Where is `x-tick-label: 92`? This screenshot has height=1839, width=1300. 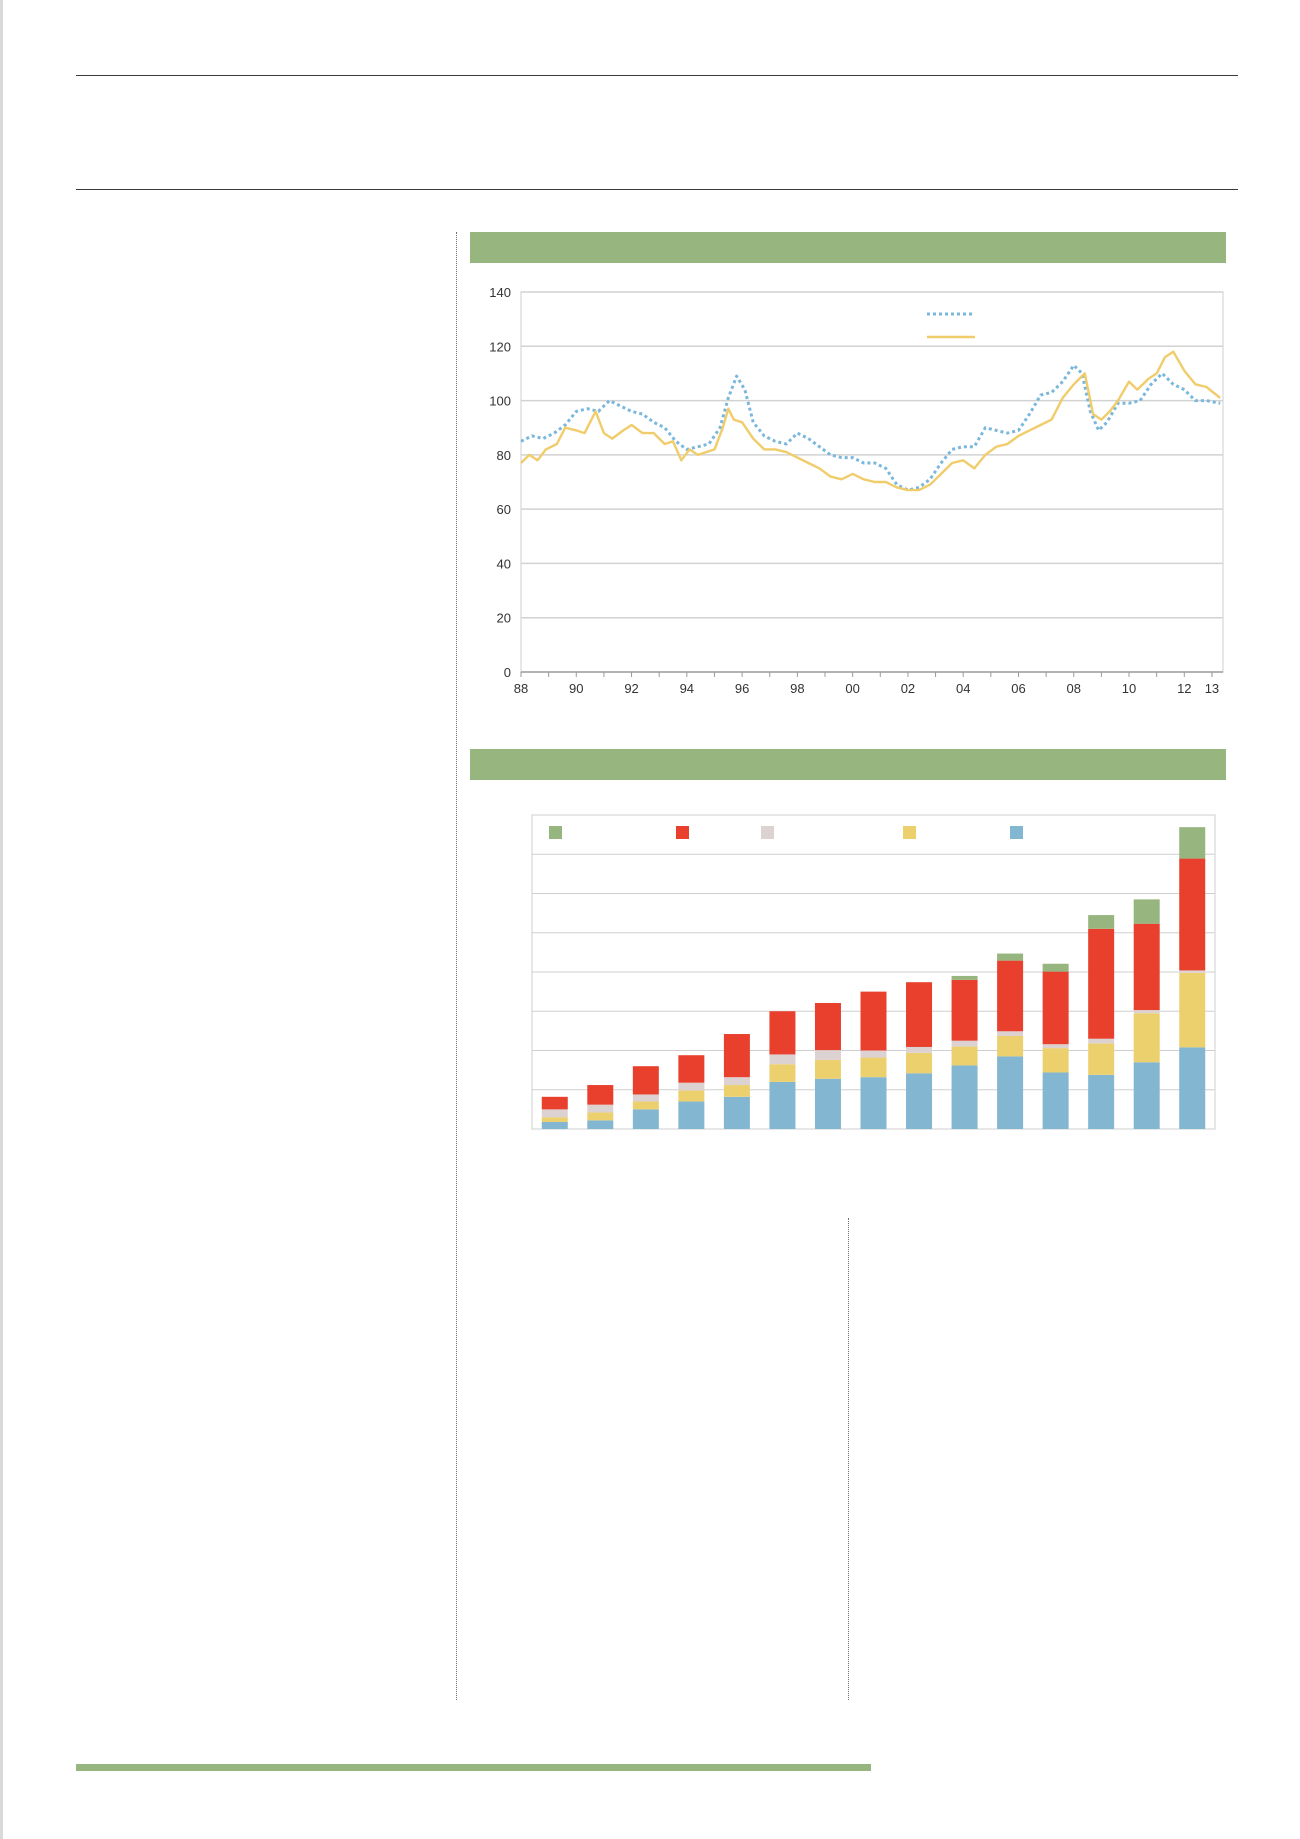 x-tick-label: 92 is located at coordinates (631, 688).